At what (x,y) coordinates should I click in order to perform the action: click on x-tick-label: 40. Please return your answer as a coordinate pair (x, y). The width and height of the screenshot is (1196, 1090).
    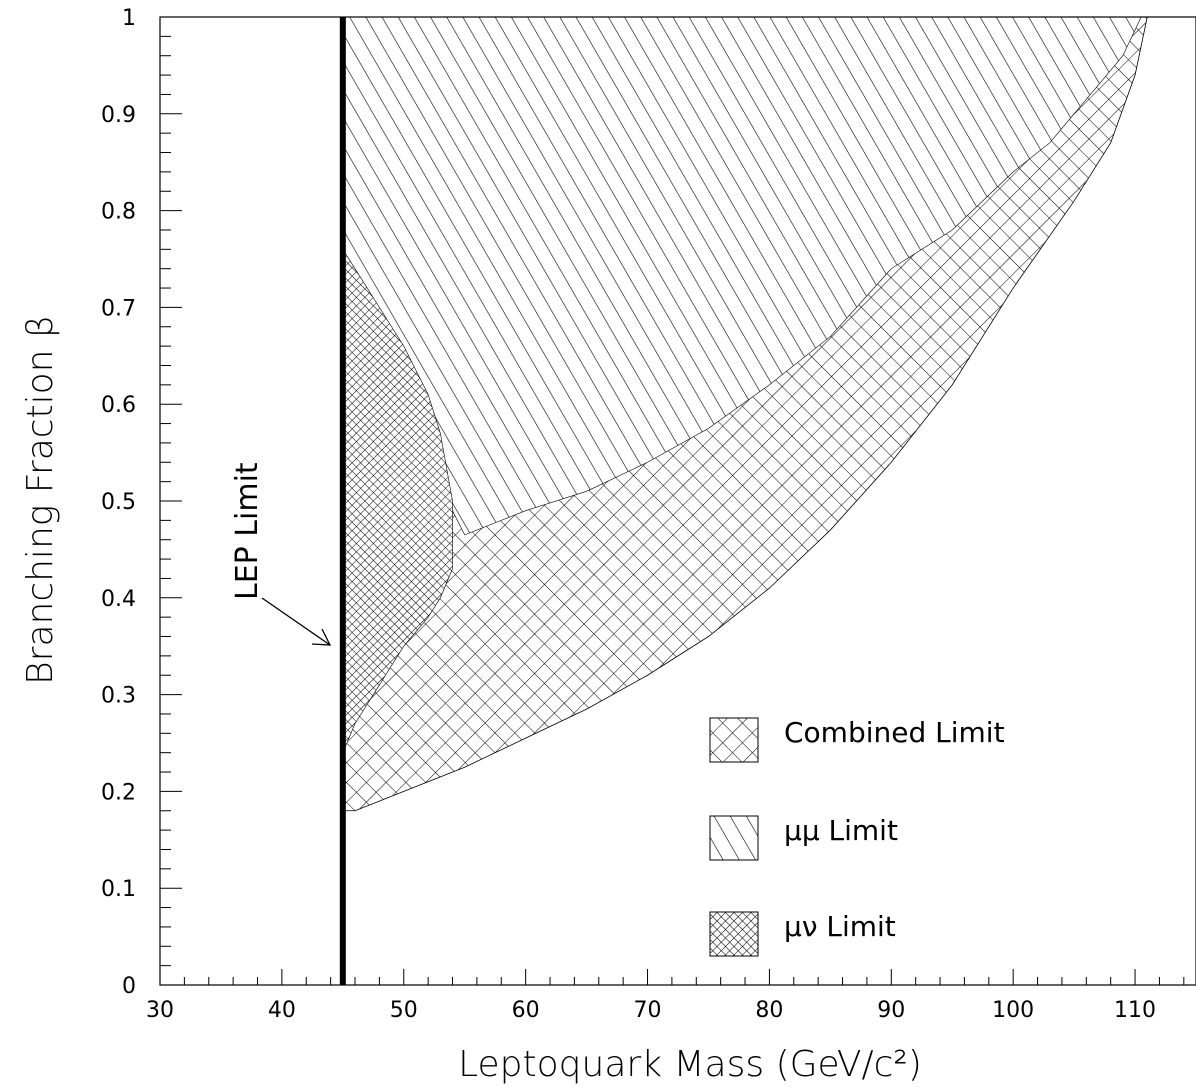
    Looking at the image, I should click on (282, 1010).